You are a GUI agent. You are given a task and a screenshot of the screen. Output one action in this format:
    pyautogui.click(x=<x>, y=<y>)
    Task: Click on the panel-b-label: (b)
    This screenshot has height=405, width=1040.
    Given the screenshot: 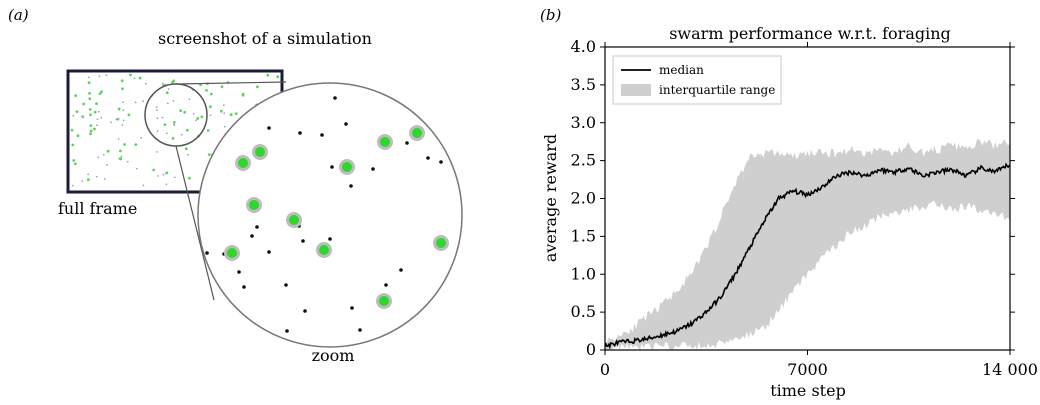 What is the action you would take?
    pyautogui.click(x=550, y=15)
    